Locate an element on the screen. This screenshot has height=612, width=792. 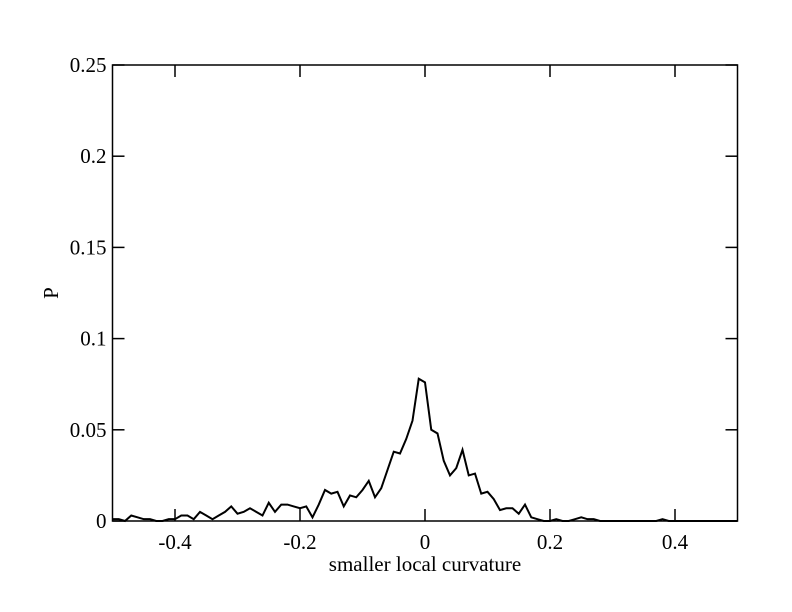
x-tick-label: -0.4 is located at coordinates (175, 542).